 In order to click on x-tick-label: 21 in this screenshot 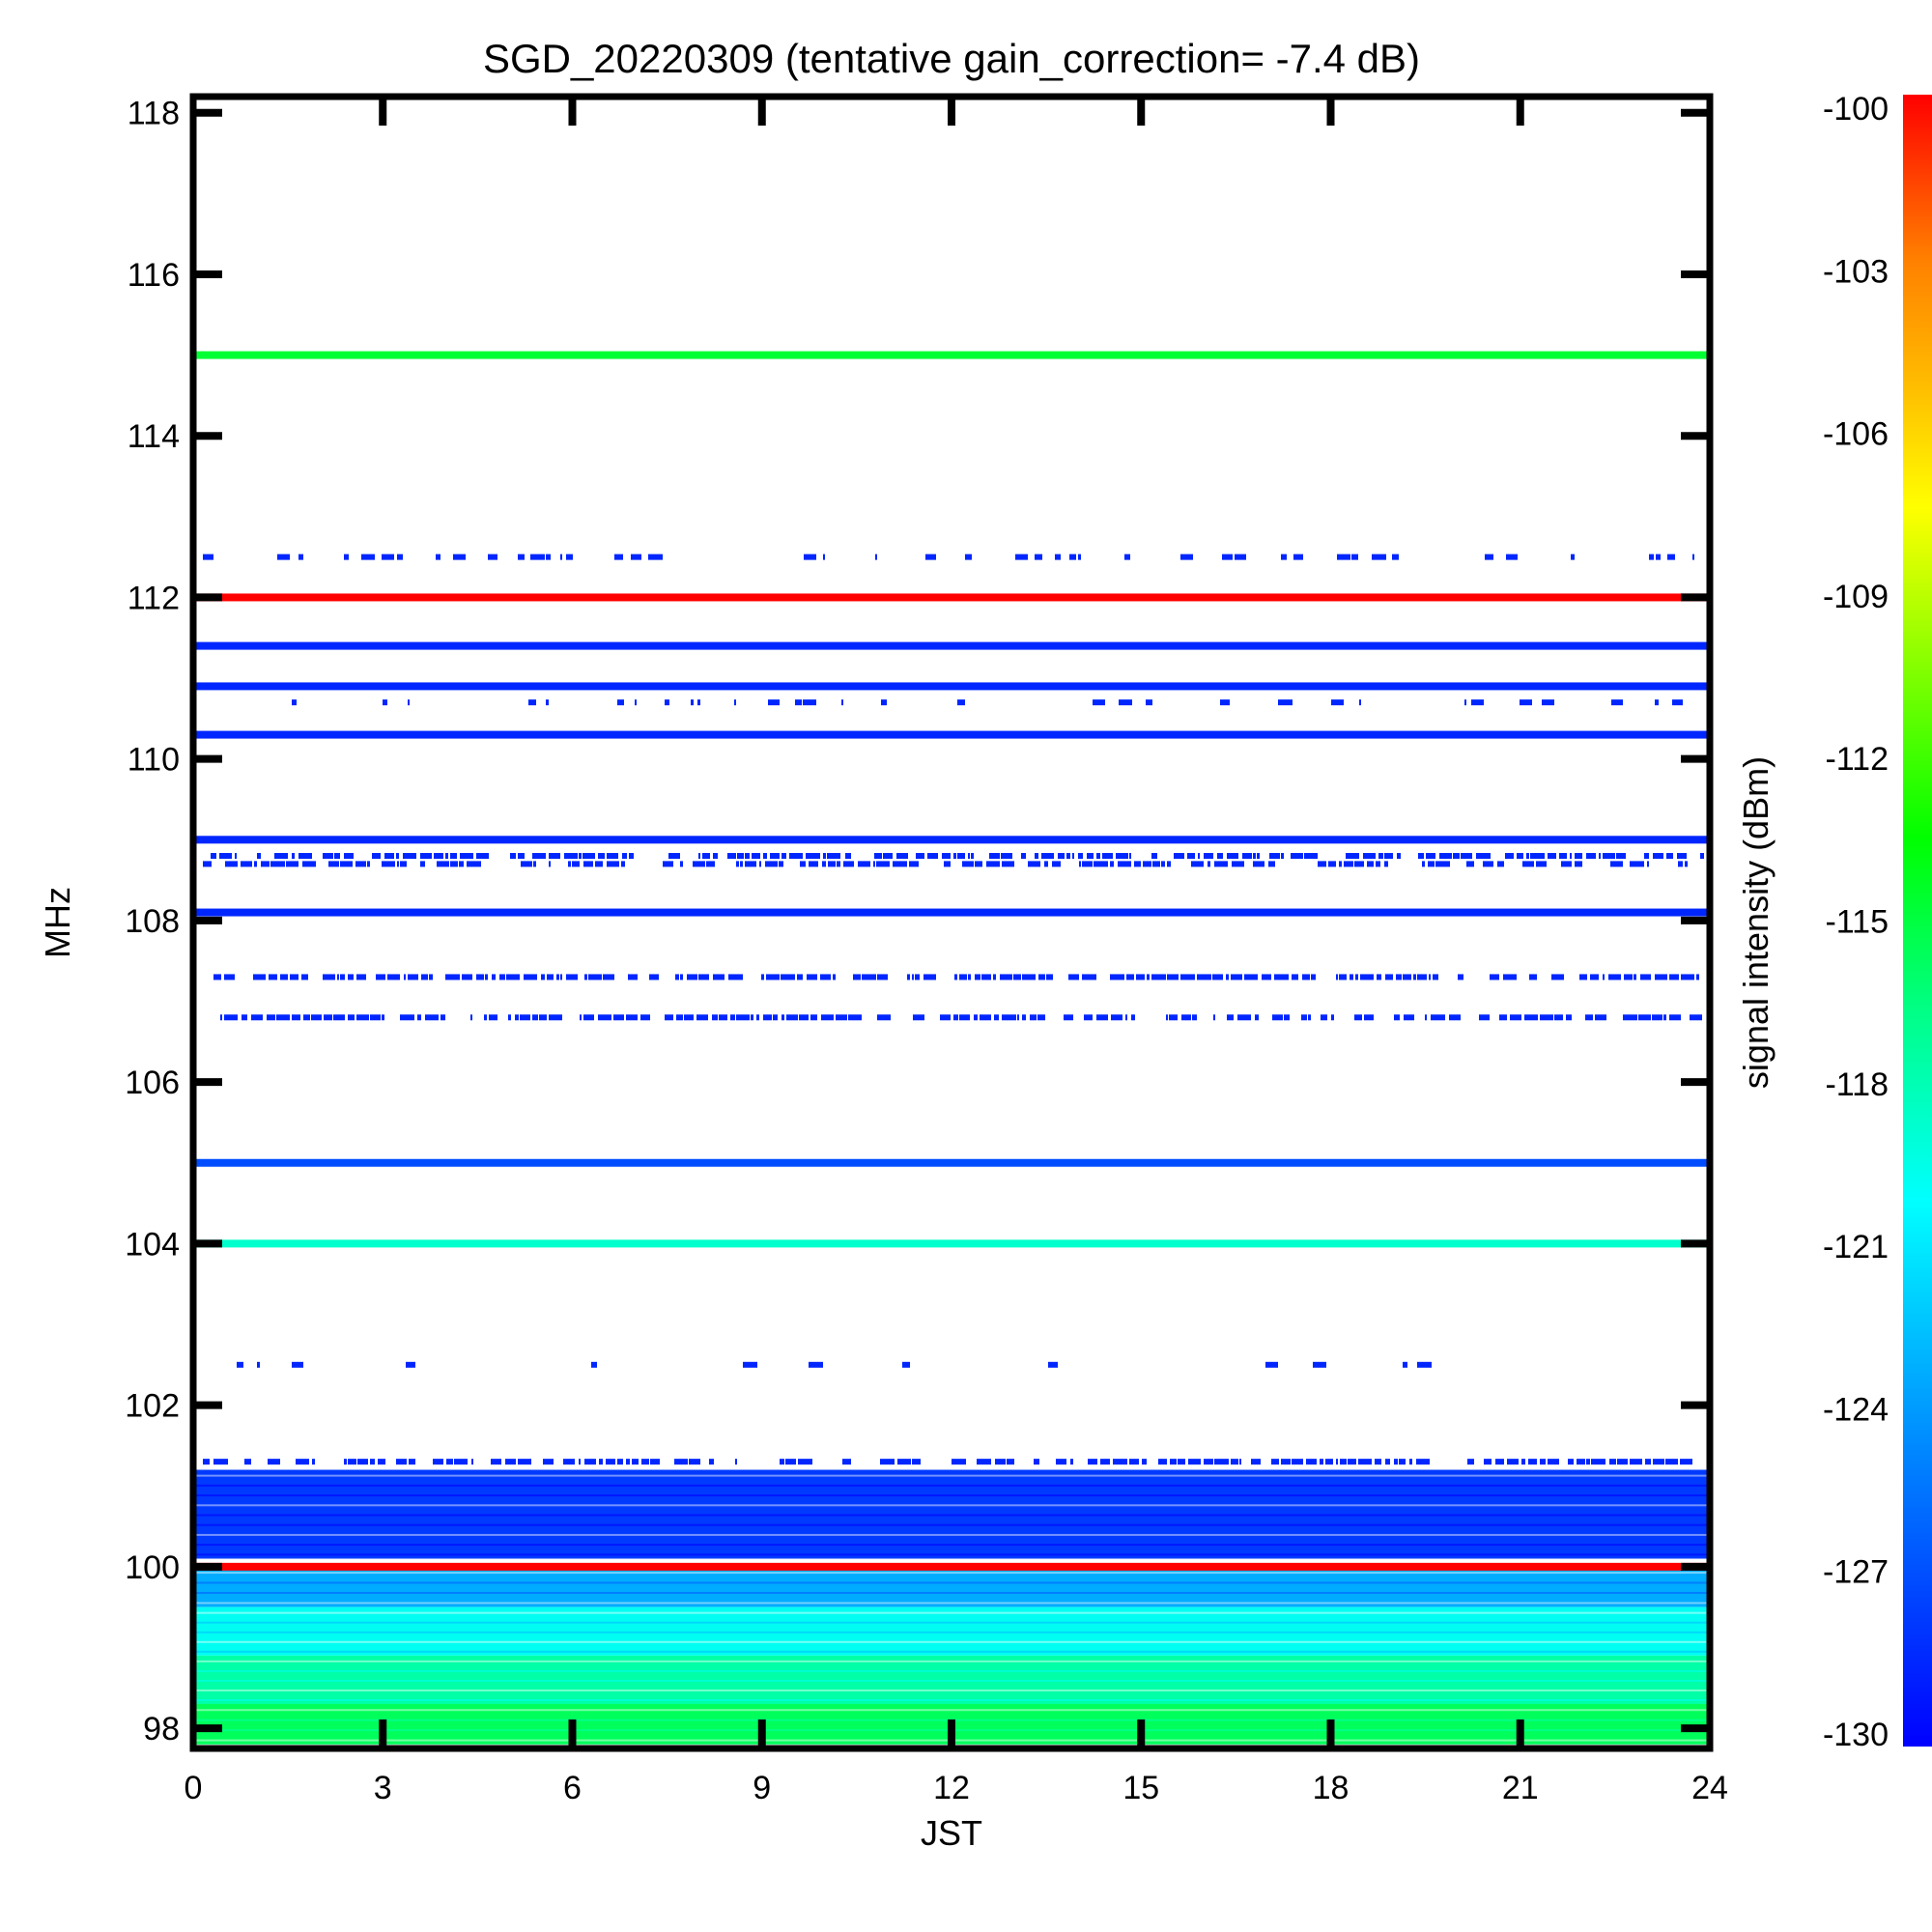, I will do `click(1520, 1788)`.